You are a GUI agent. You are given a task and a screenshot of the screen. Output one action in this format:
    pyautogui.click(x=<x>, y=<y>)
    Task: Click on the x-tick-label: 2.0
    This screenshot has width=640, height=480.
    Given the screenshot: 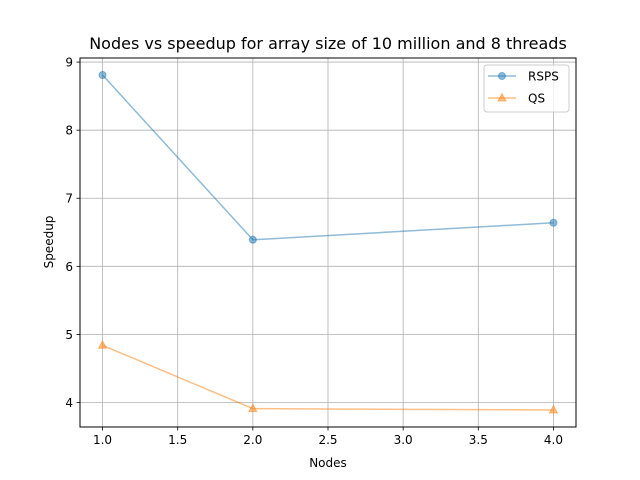 What is the action you would take?
    pyautogui.click(x=252, y=440)
    